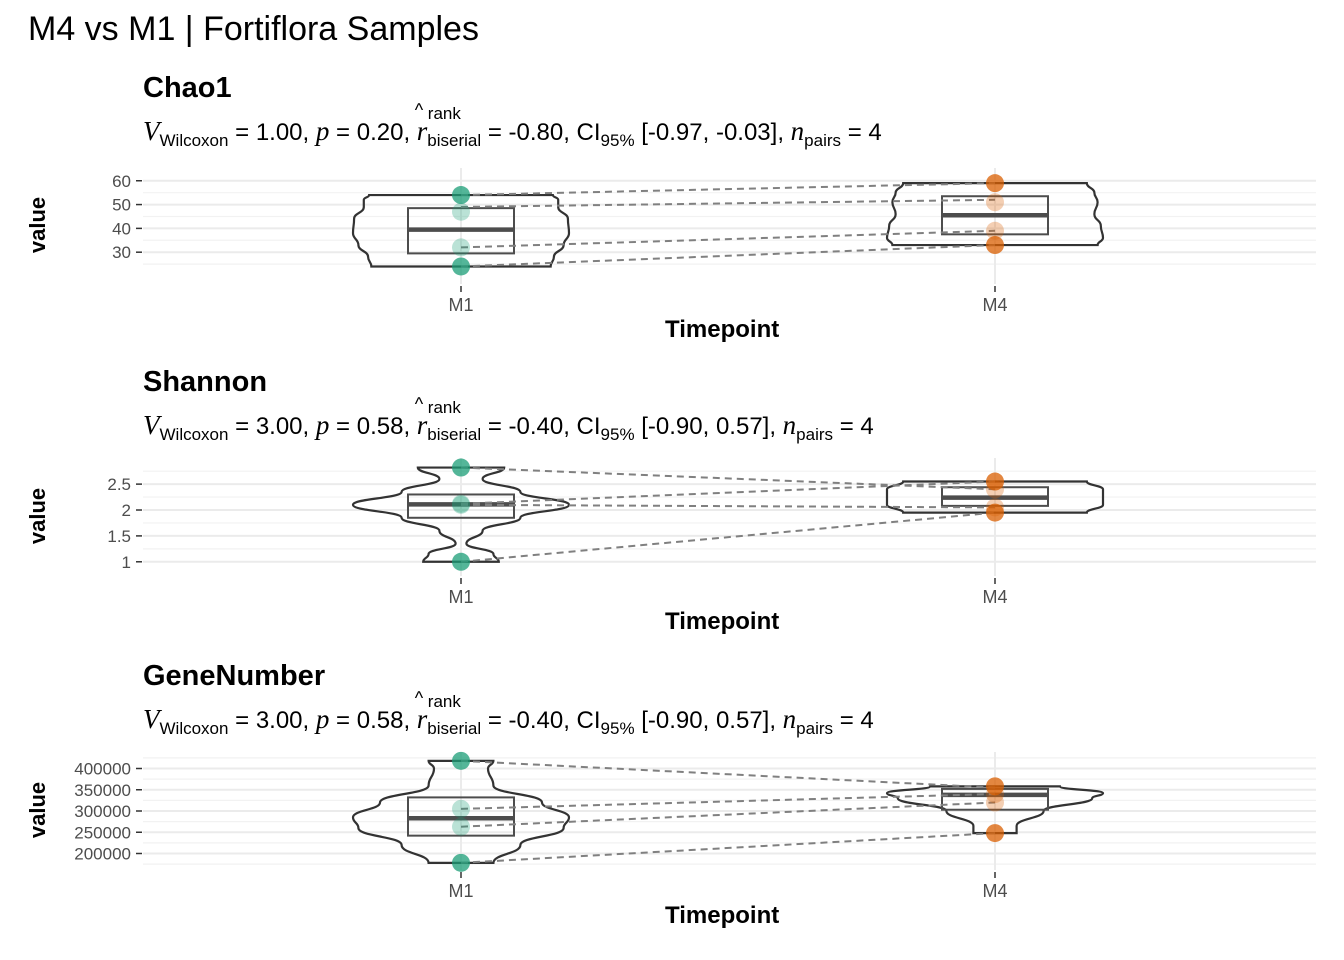  Describe the element at coordinates (121, 205) in the screenshot. I see `y-tick-label: 50` at that location.